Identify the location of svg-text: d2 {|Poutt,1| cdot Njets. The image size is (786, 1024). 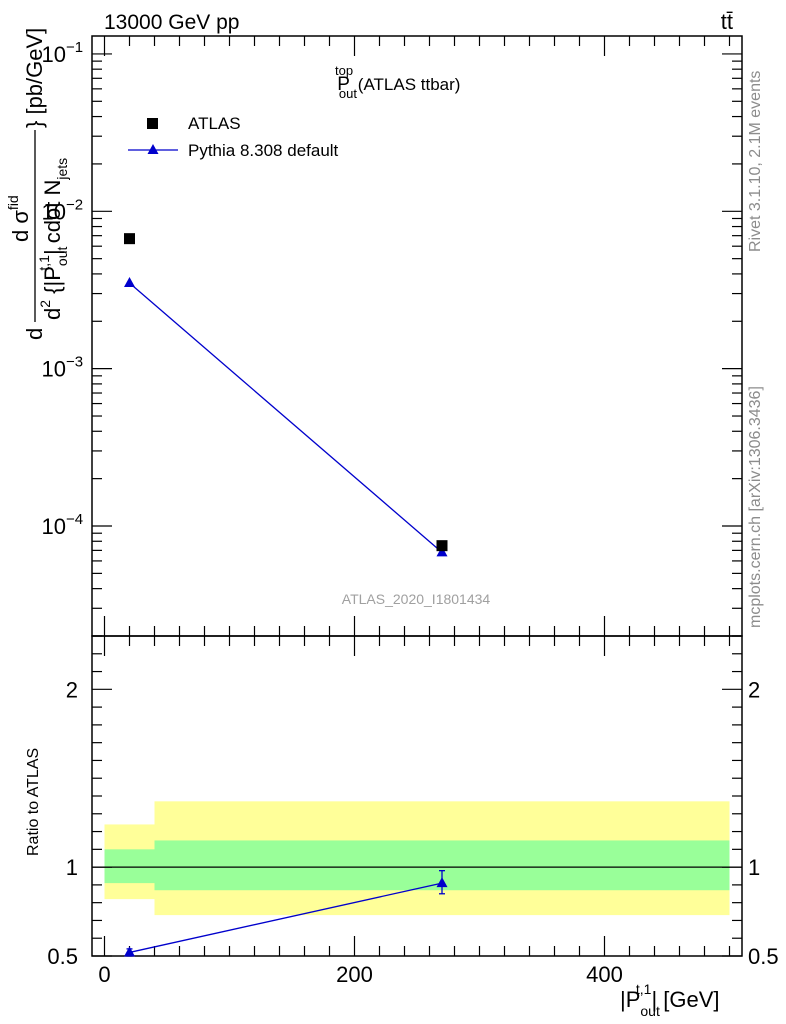
(53, 239).